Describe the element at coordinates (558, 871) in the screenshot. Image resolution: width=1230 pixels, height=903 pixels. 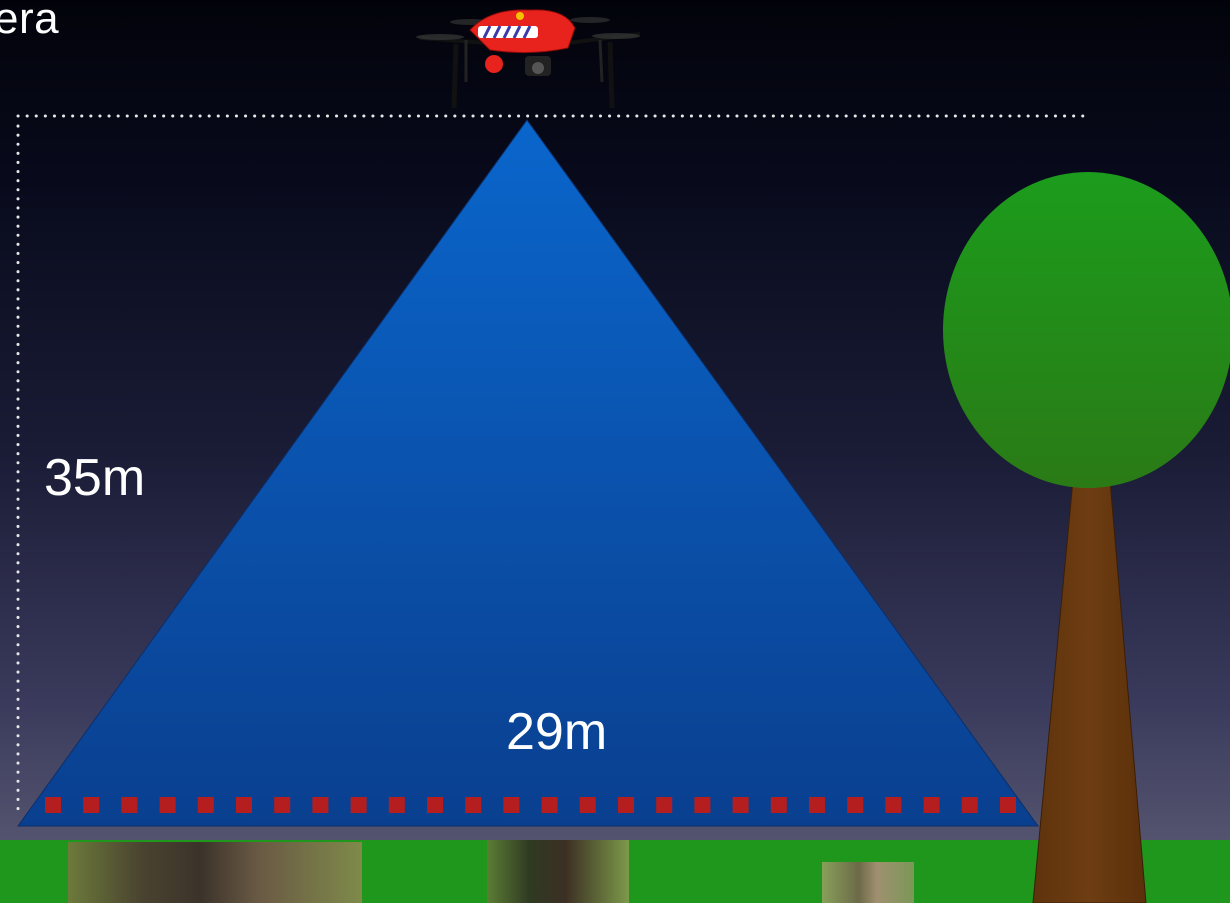
I see `fawn-photo` at that location.